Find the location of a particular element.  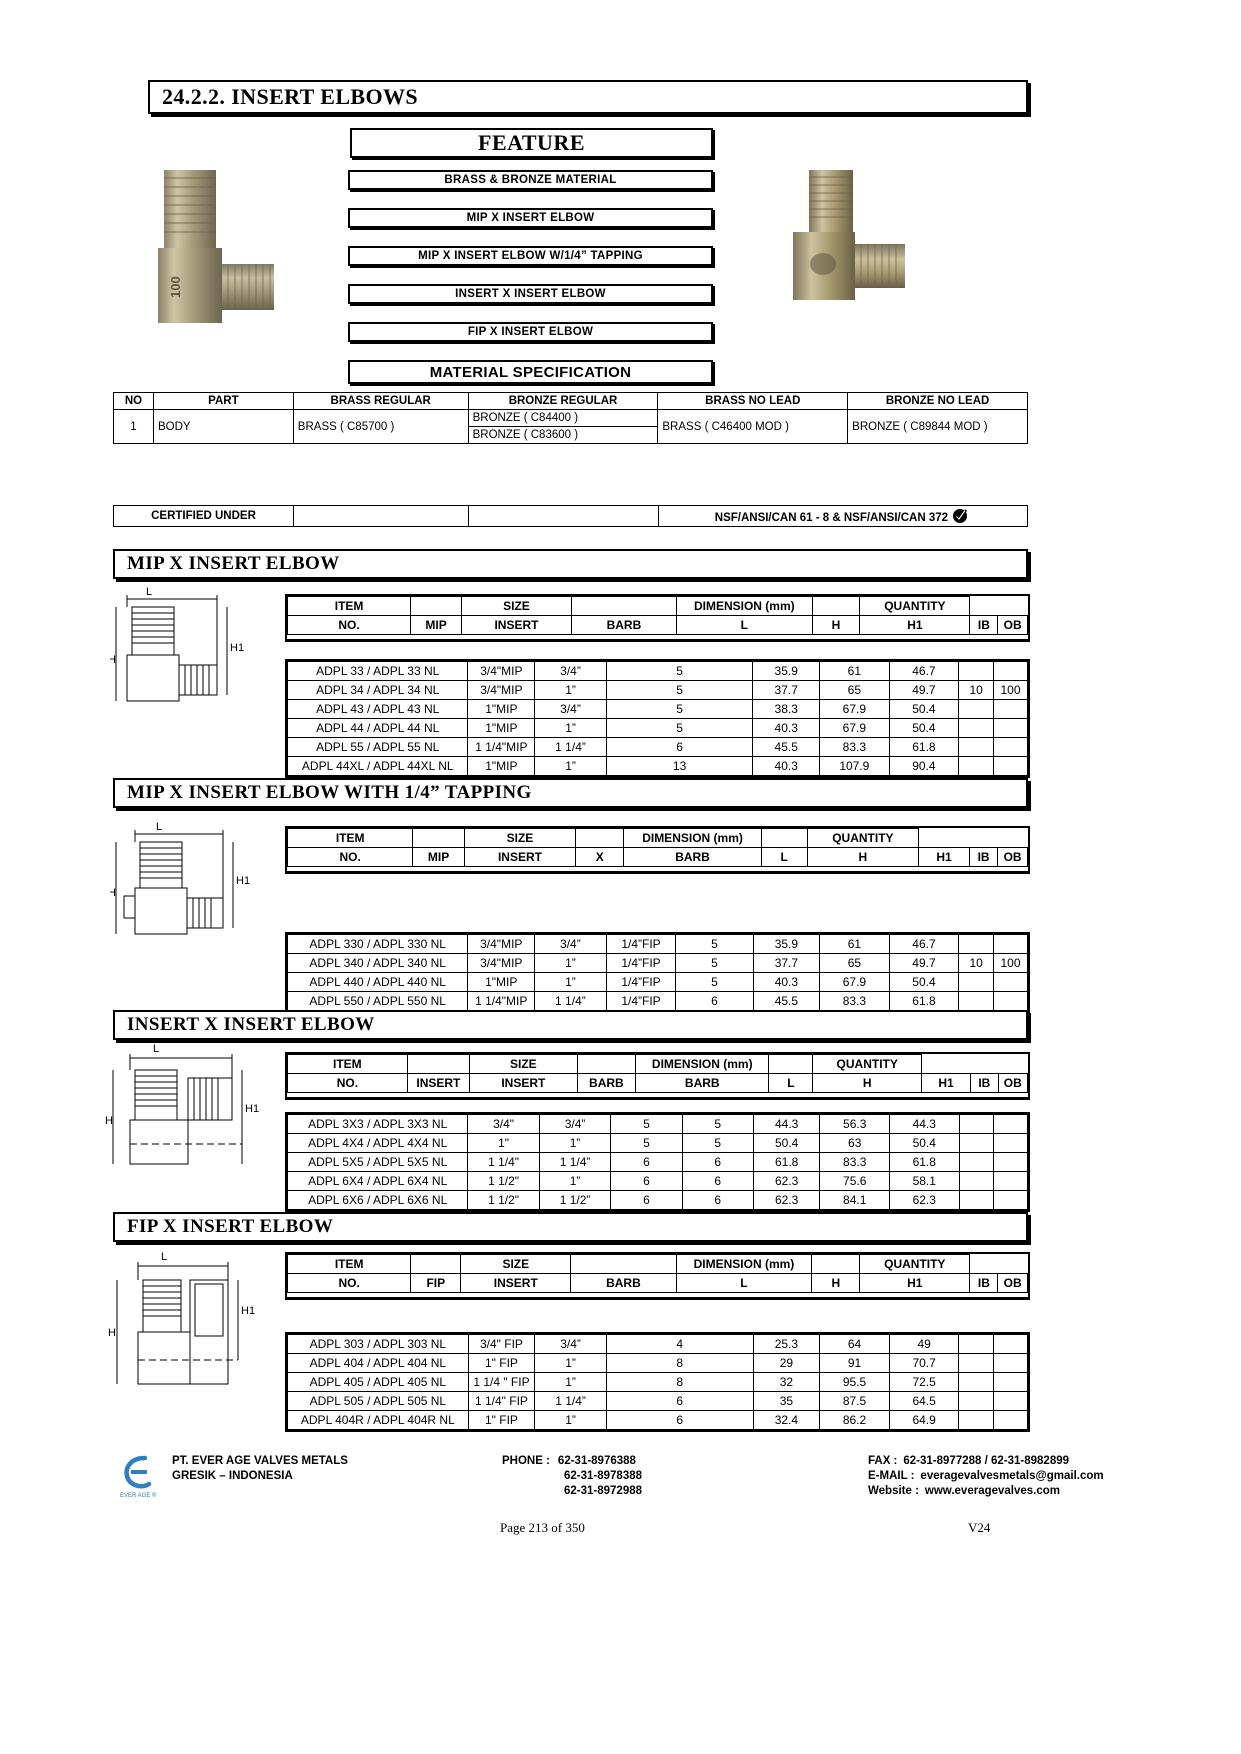

cell-value: 1 1/2" is located at coordinates (503, 1200).